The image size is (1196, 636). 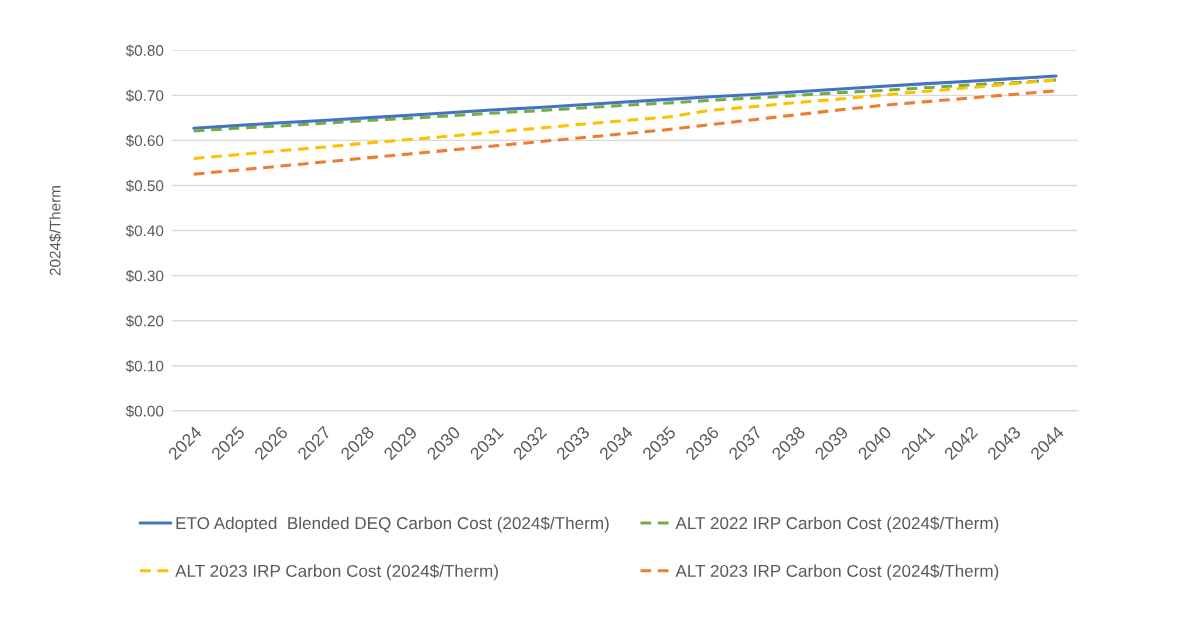 I want to click on y-tick-label: $0.00, so click(x=144, y=411).